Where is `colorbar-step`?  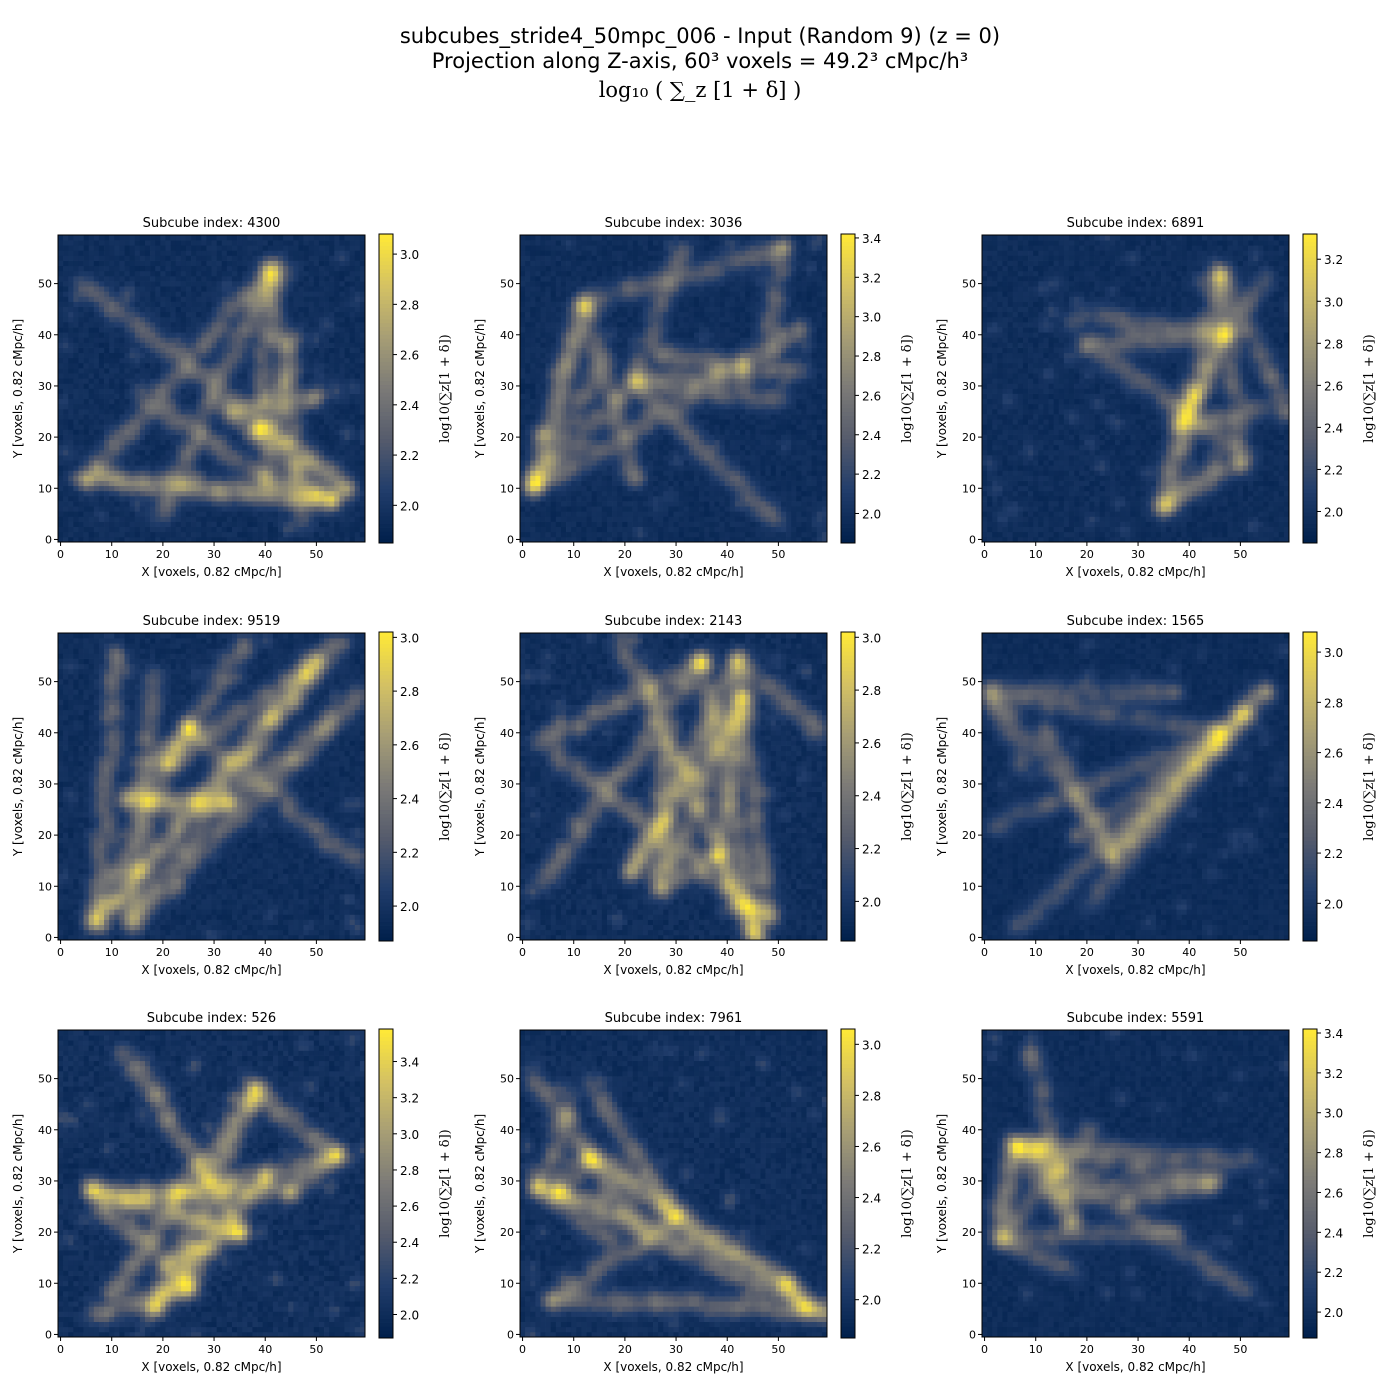 colorbar-step is located at coordinates (386, 386).